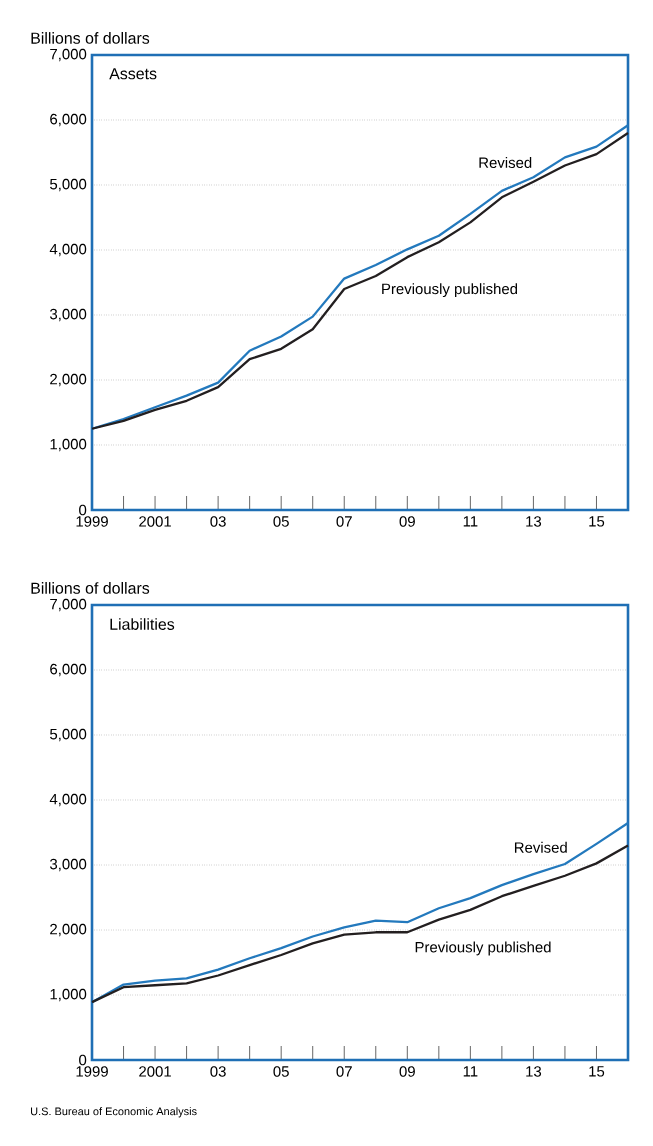 This screenshot has height=1146, width=653. I want to click on text: Assets, so click(133, 74).